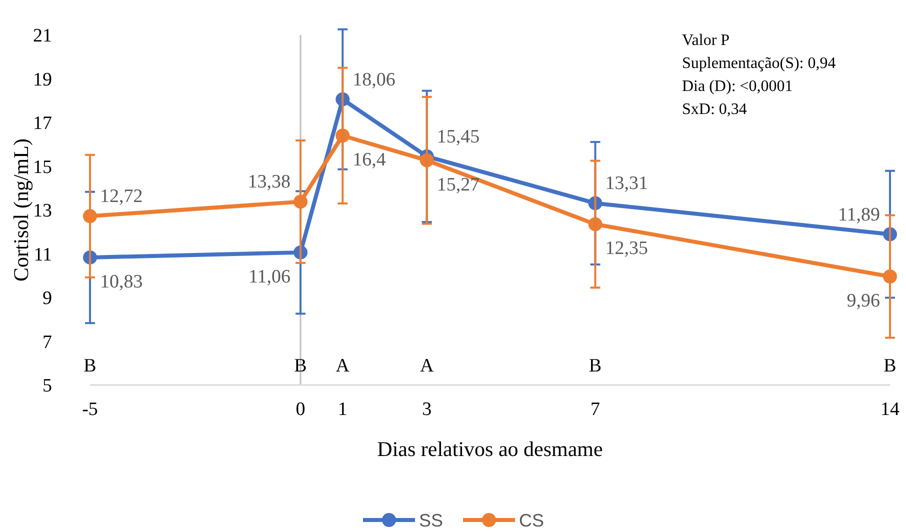 The width and height of the screenshot is (906, 532). Describe the element at coordinates (47, 299) in the screenshot. I see `y-tick-label: 9` at that location.